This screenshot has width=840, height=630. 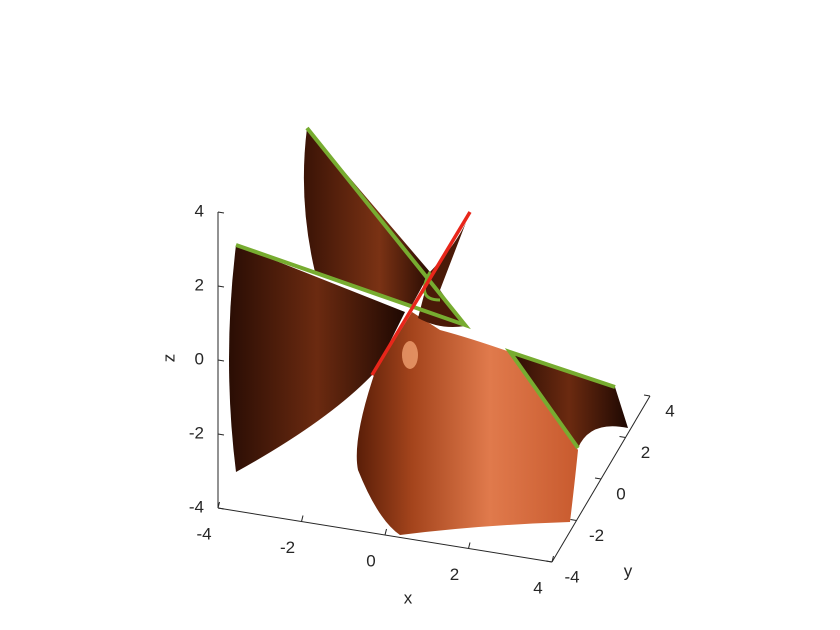 I want to click on x-tick-label: 2, so click(x=454, y=574).